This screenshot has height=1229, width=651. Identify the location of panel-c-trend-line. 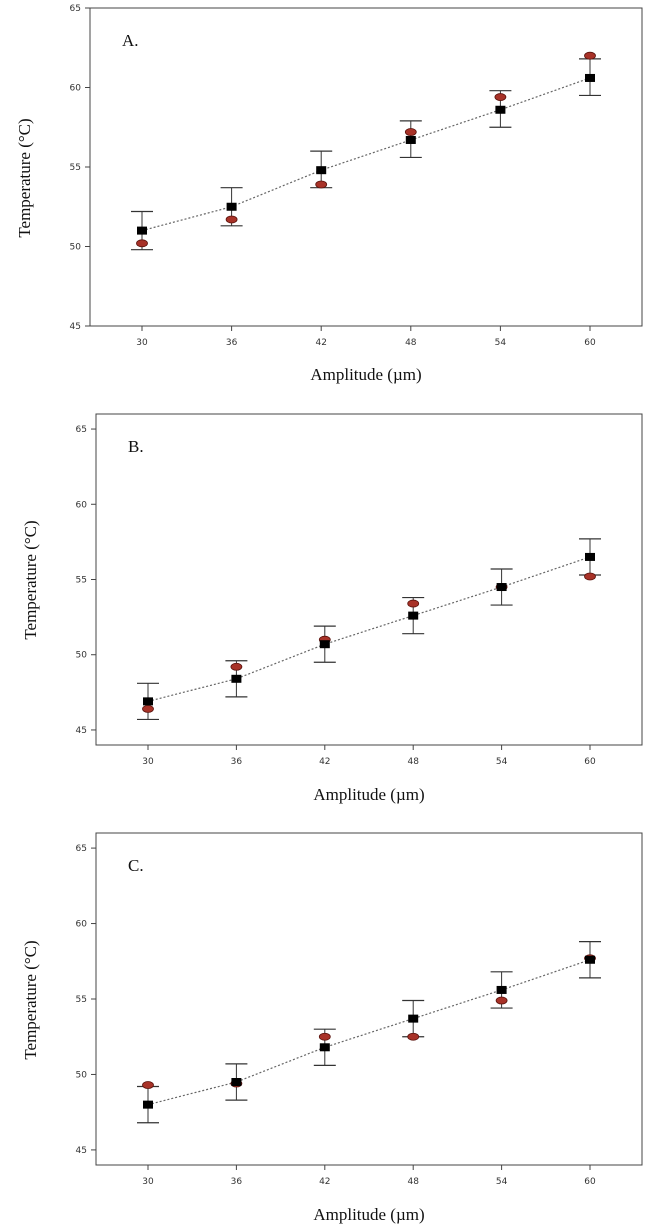
(369, 1032).